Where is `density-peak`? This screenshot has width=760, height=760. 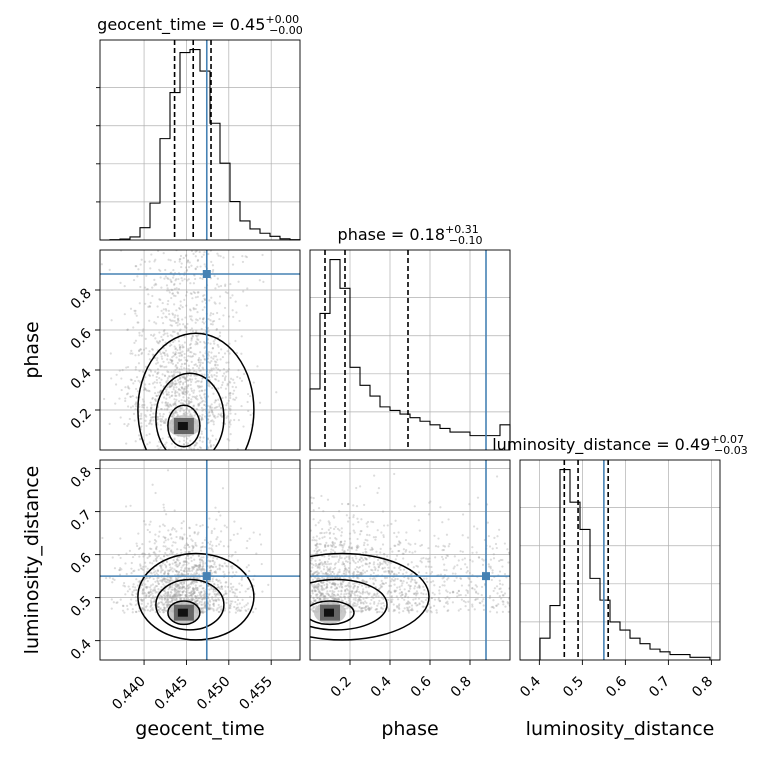 density-peak is located at coordinates (182, 612).